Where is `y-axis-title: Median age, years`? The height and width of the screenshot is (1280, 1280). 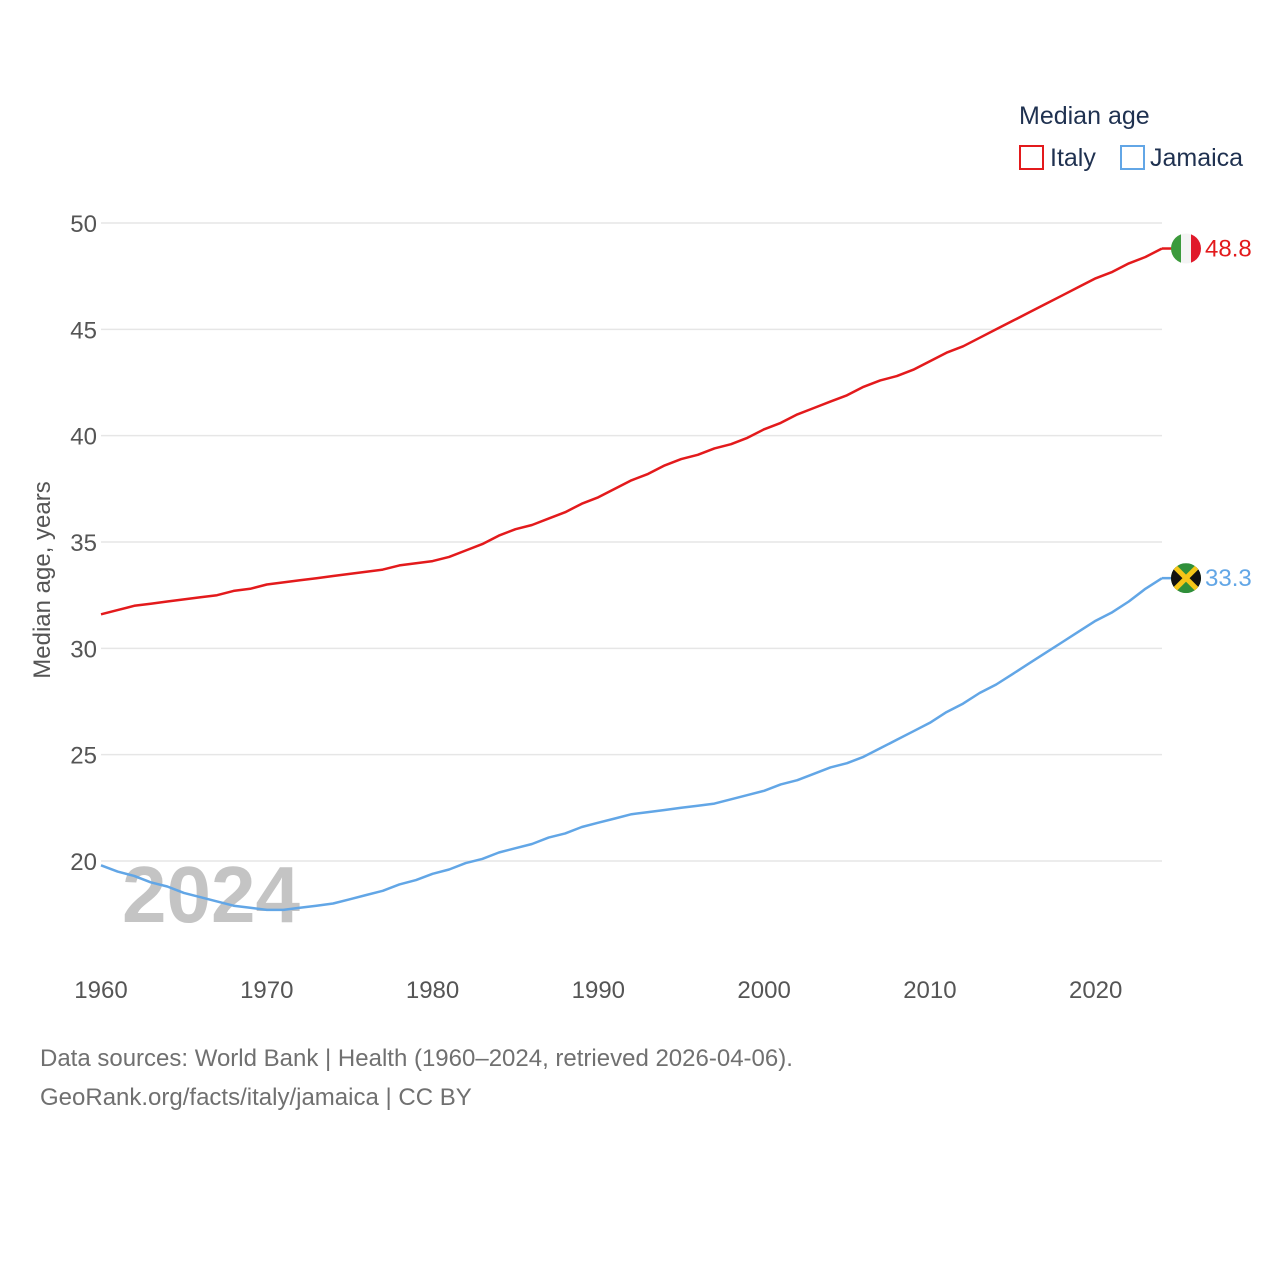 y-axis-title: Median age, years is located at coordinates (42, 579).